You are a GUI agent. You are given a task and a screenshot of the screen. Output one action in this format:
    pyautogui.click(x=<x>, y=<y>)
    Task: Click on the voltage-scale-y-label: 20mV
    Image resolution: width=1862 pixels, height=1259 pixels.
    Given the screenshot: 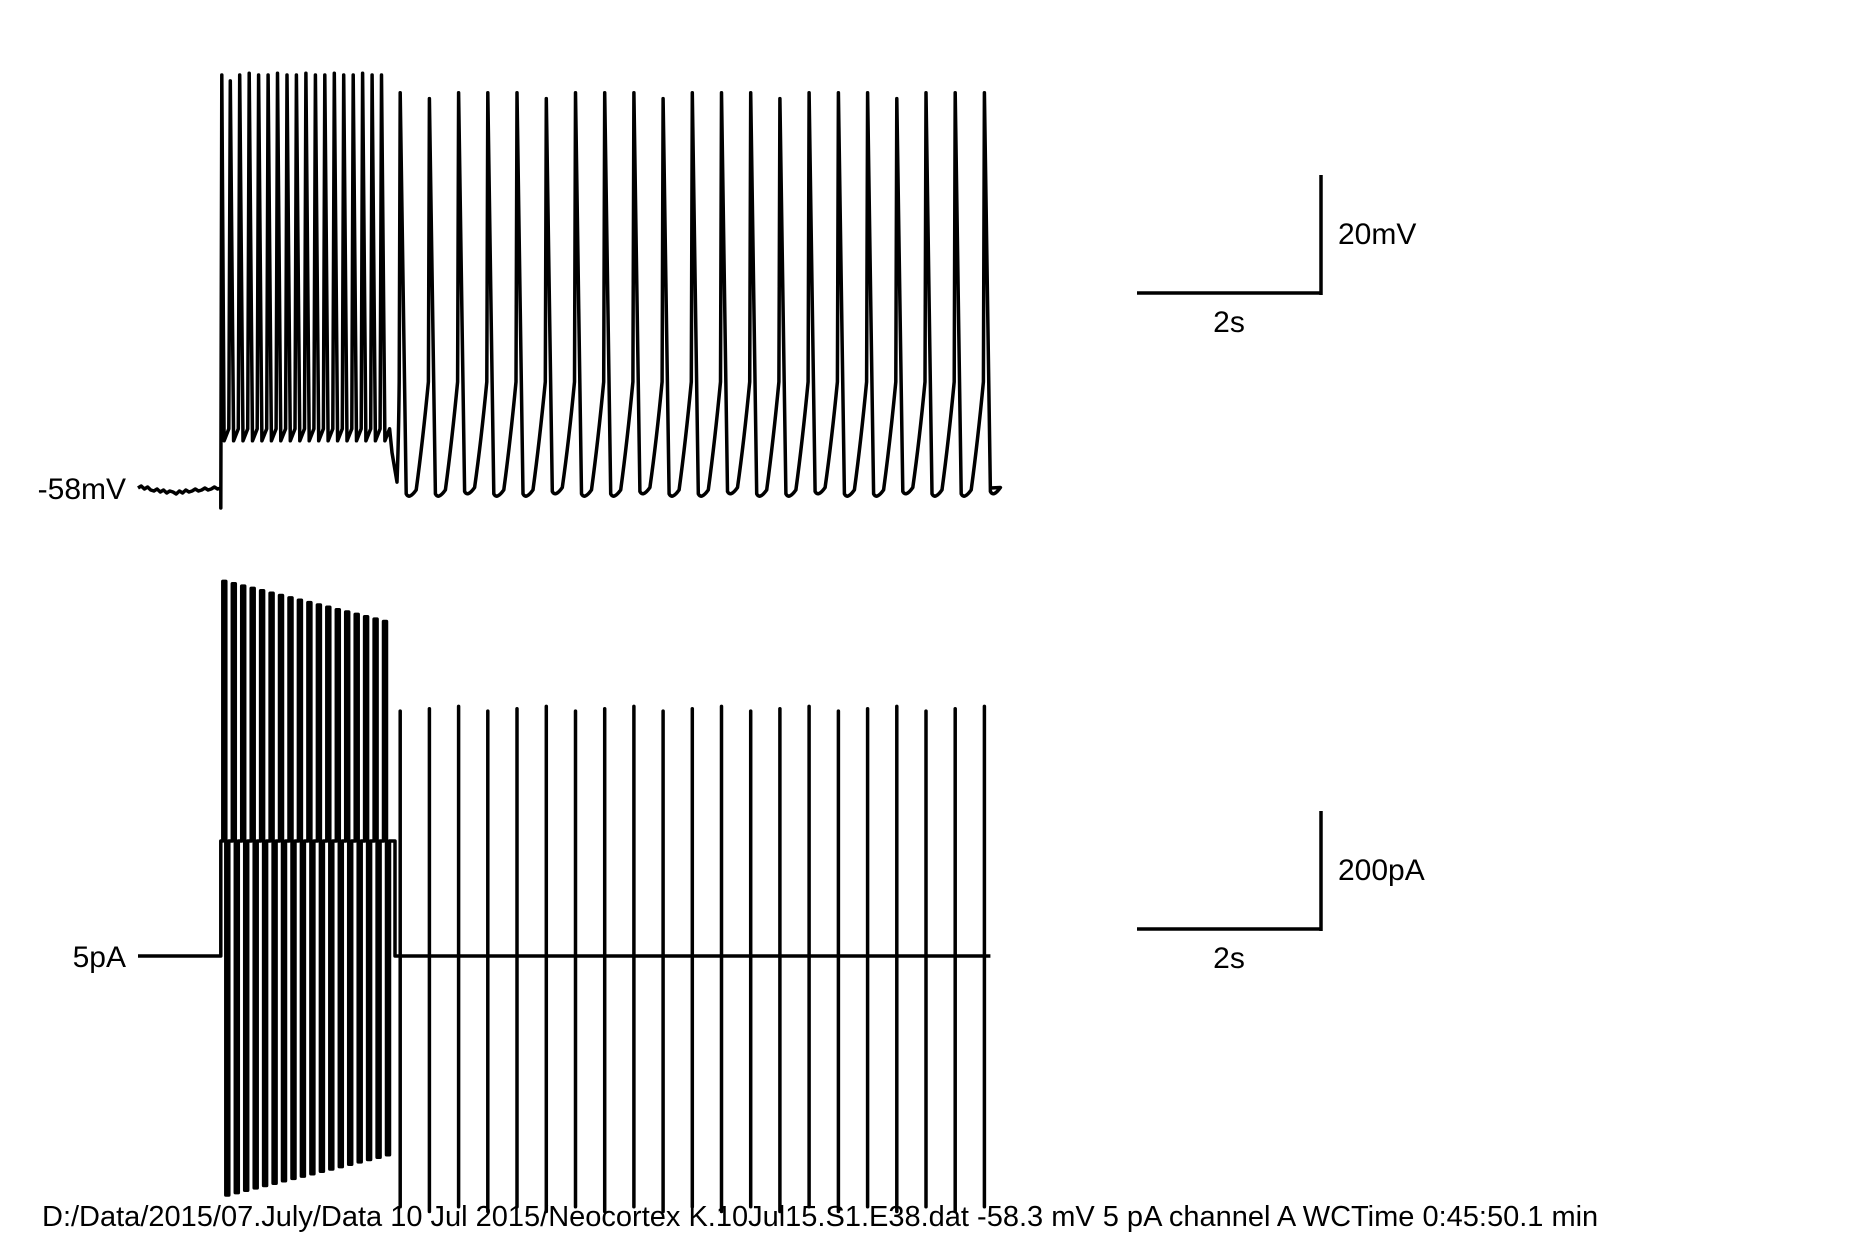 What is the action you would take?
    pyautogui.click(x=1377, y=234)
    